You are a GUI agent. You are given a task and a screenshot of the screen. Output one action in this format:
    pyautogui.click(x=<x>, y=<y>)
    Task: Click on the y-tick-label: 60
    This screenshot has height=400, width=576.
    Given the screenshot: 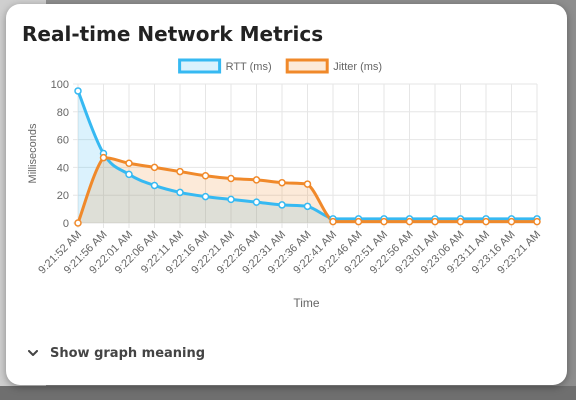 What is the action you would take?
    pyautogui.click(x=63, y=141)
    